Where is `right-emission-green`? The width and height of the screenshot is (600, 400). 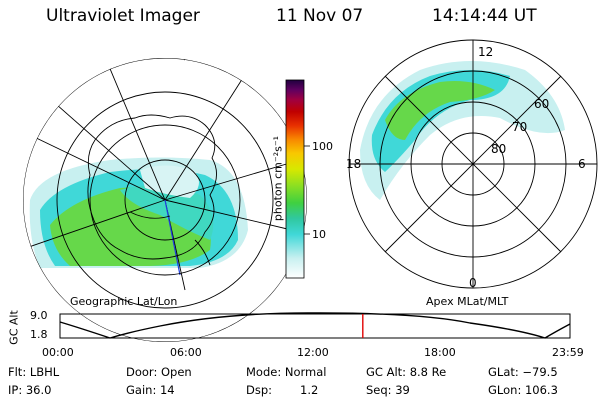 right-emission-green is located at coordinates (440, 110).